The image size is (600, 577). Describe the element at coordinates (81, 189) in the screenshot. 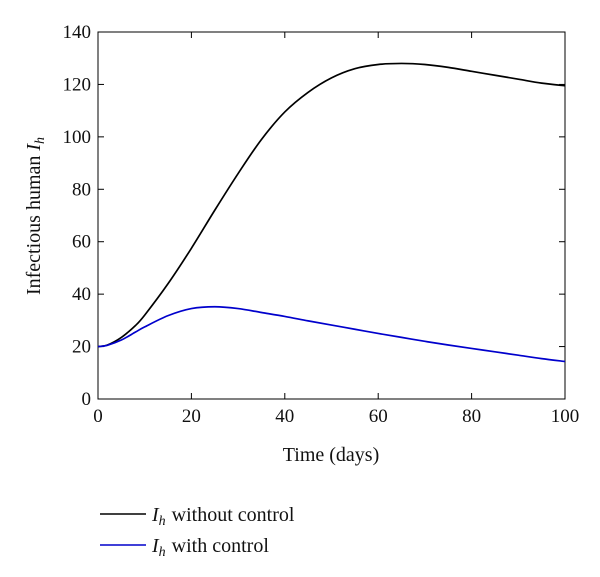

I see `y-tick-label: 80` at that location.